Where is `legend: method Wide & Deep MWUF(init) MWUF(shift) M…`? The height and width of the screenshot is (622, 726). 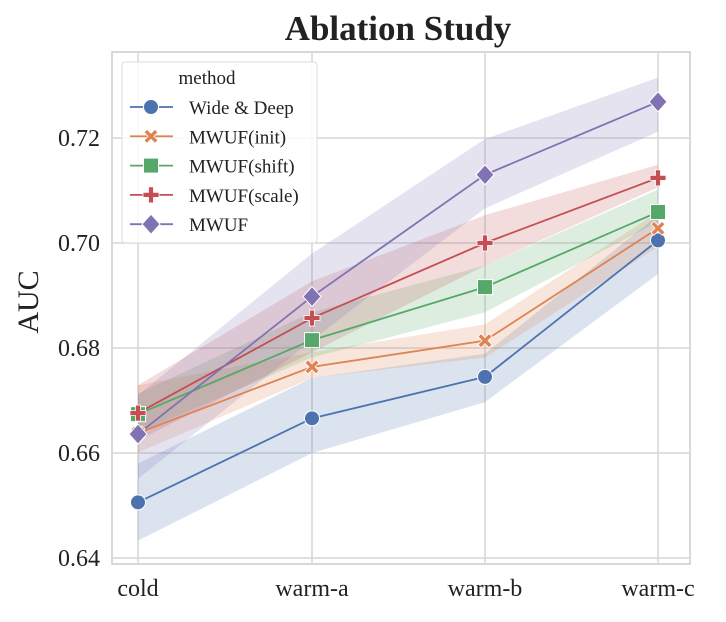
legend: method Wide & Deep MWUF(init) MWUF(shift) M… is located at coordinates (219, 152).